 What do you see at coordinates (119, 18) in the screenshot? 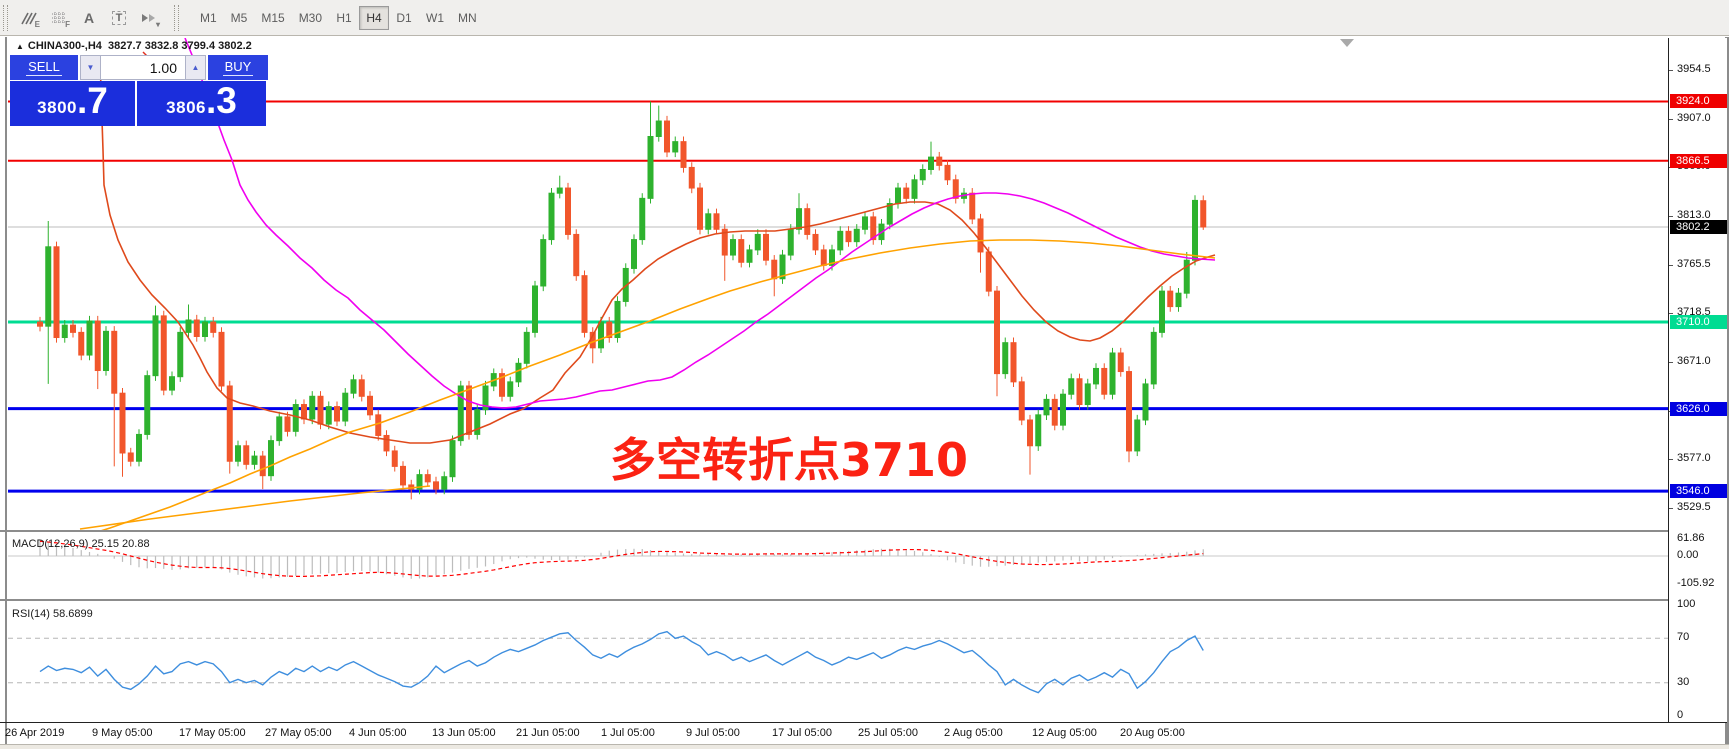
I see `text-box-icon: T` at bounding box center [119, 18].